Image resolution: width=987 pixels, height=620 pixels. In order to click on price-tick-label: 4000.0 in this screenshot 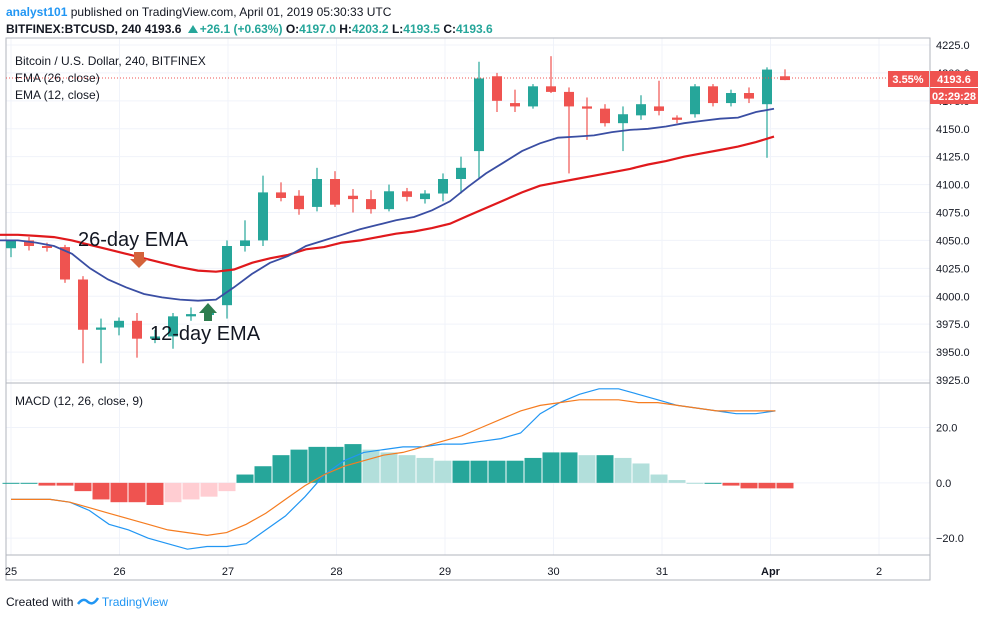, I will do `click(953, 297)`.